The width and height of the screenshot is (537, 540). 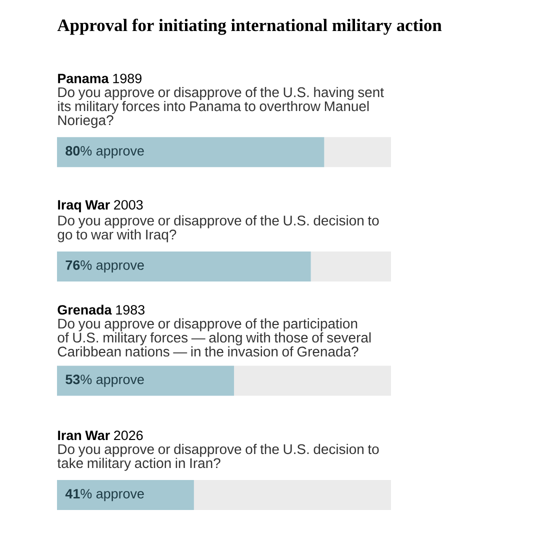 I want to click on y-tick-label: Iraq War 2003, so click(x=100, y=206).